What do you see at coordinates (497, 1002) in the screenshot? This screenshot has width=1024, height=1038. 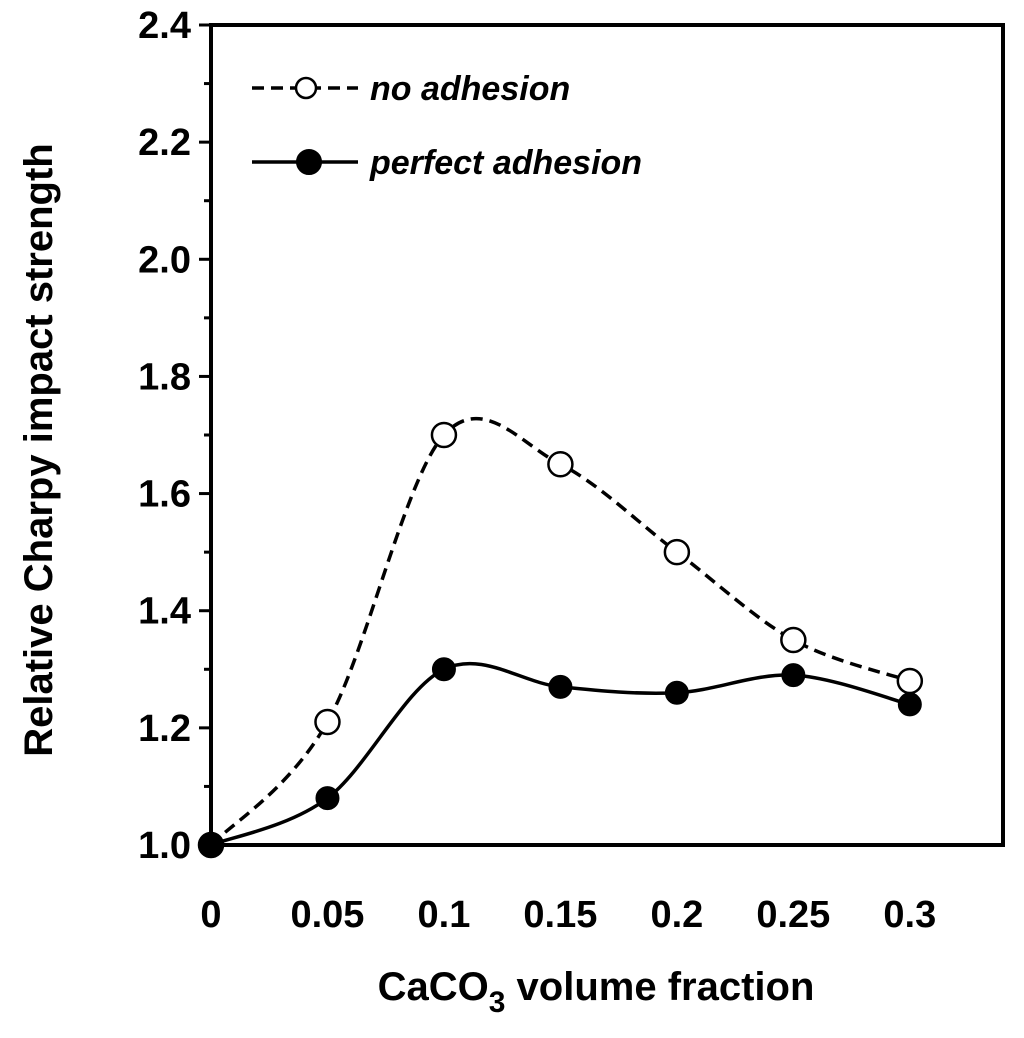 I see `x-axis-title-subscript: 3` at bounding box center [497, 1002].